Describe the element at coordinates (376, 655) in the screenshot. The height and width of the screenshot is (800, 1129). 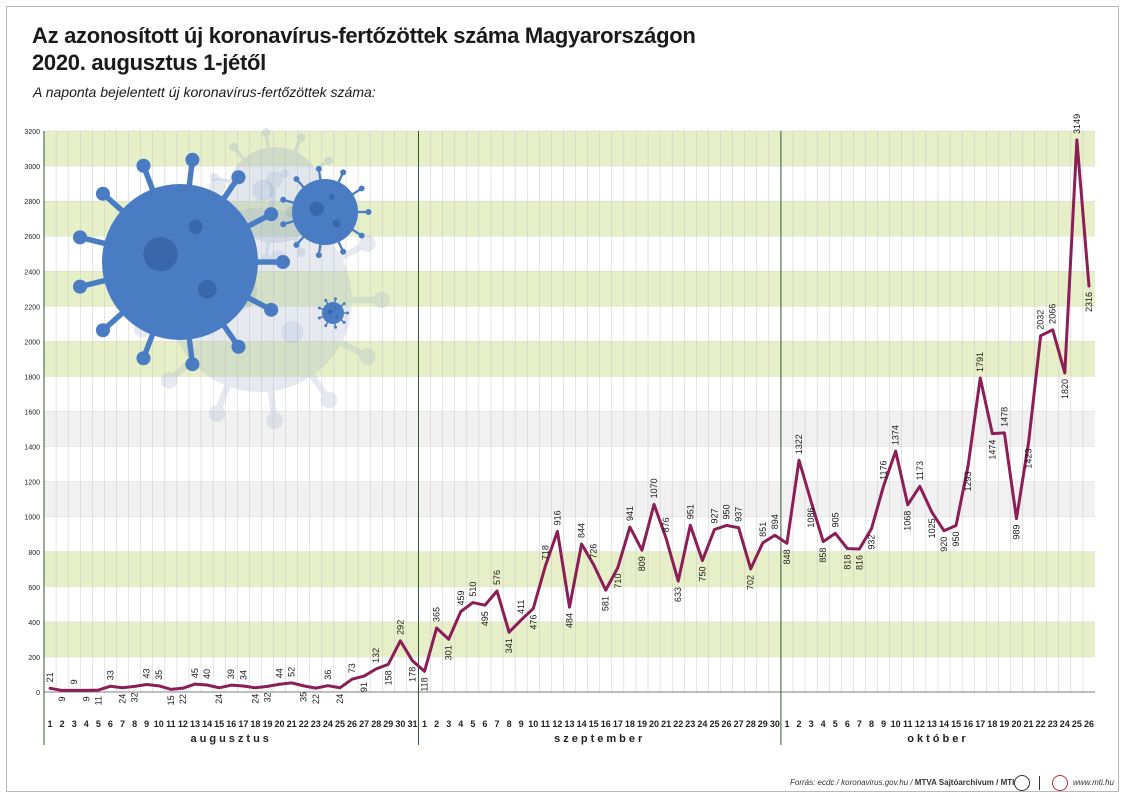
I see `data-label: 132` at that location.